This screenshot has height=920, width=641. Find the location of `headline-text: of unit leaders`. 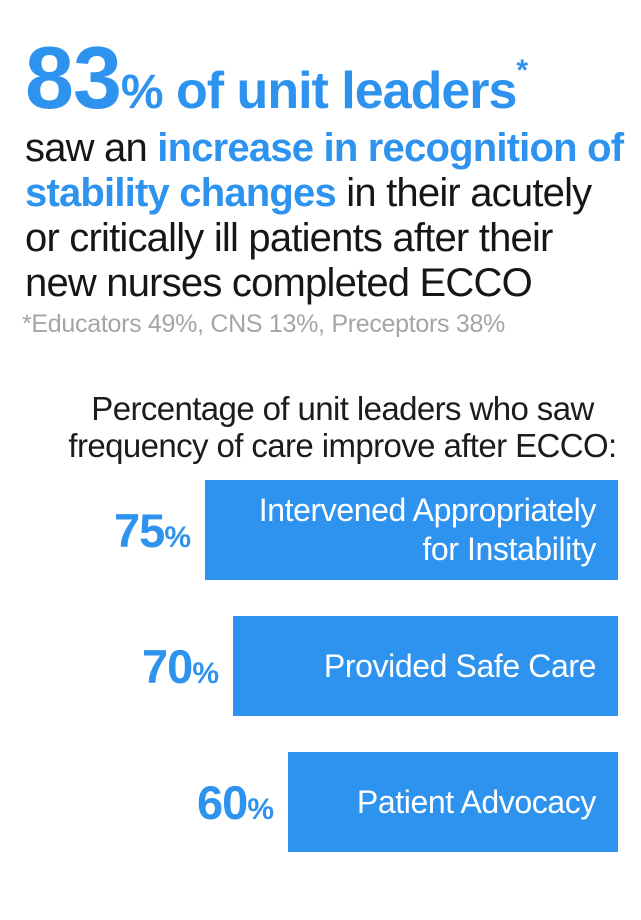

headline-text: of unit leaders is located at coordinates (339, 91).